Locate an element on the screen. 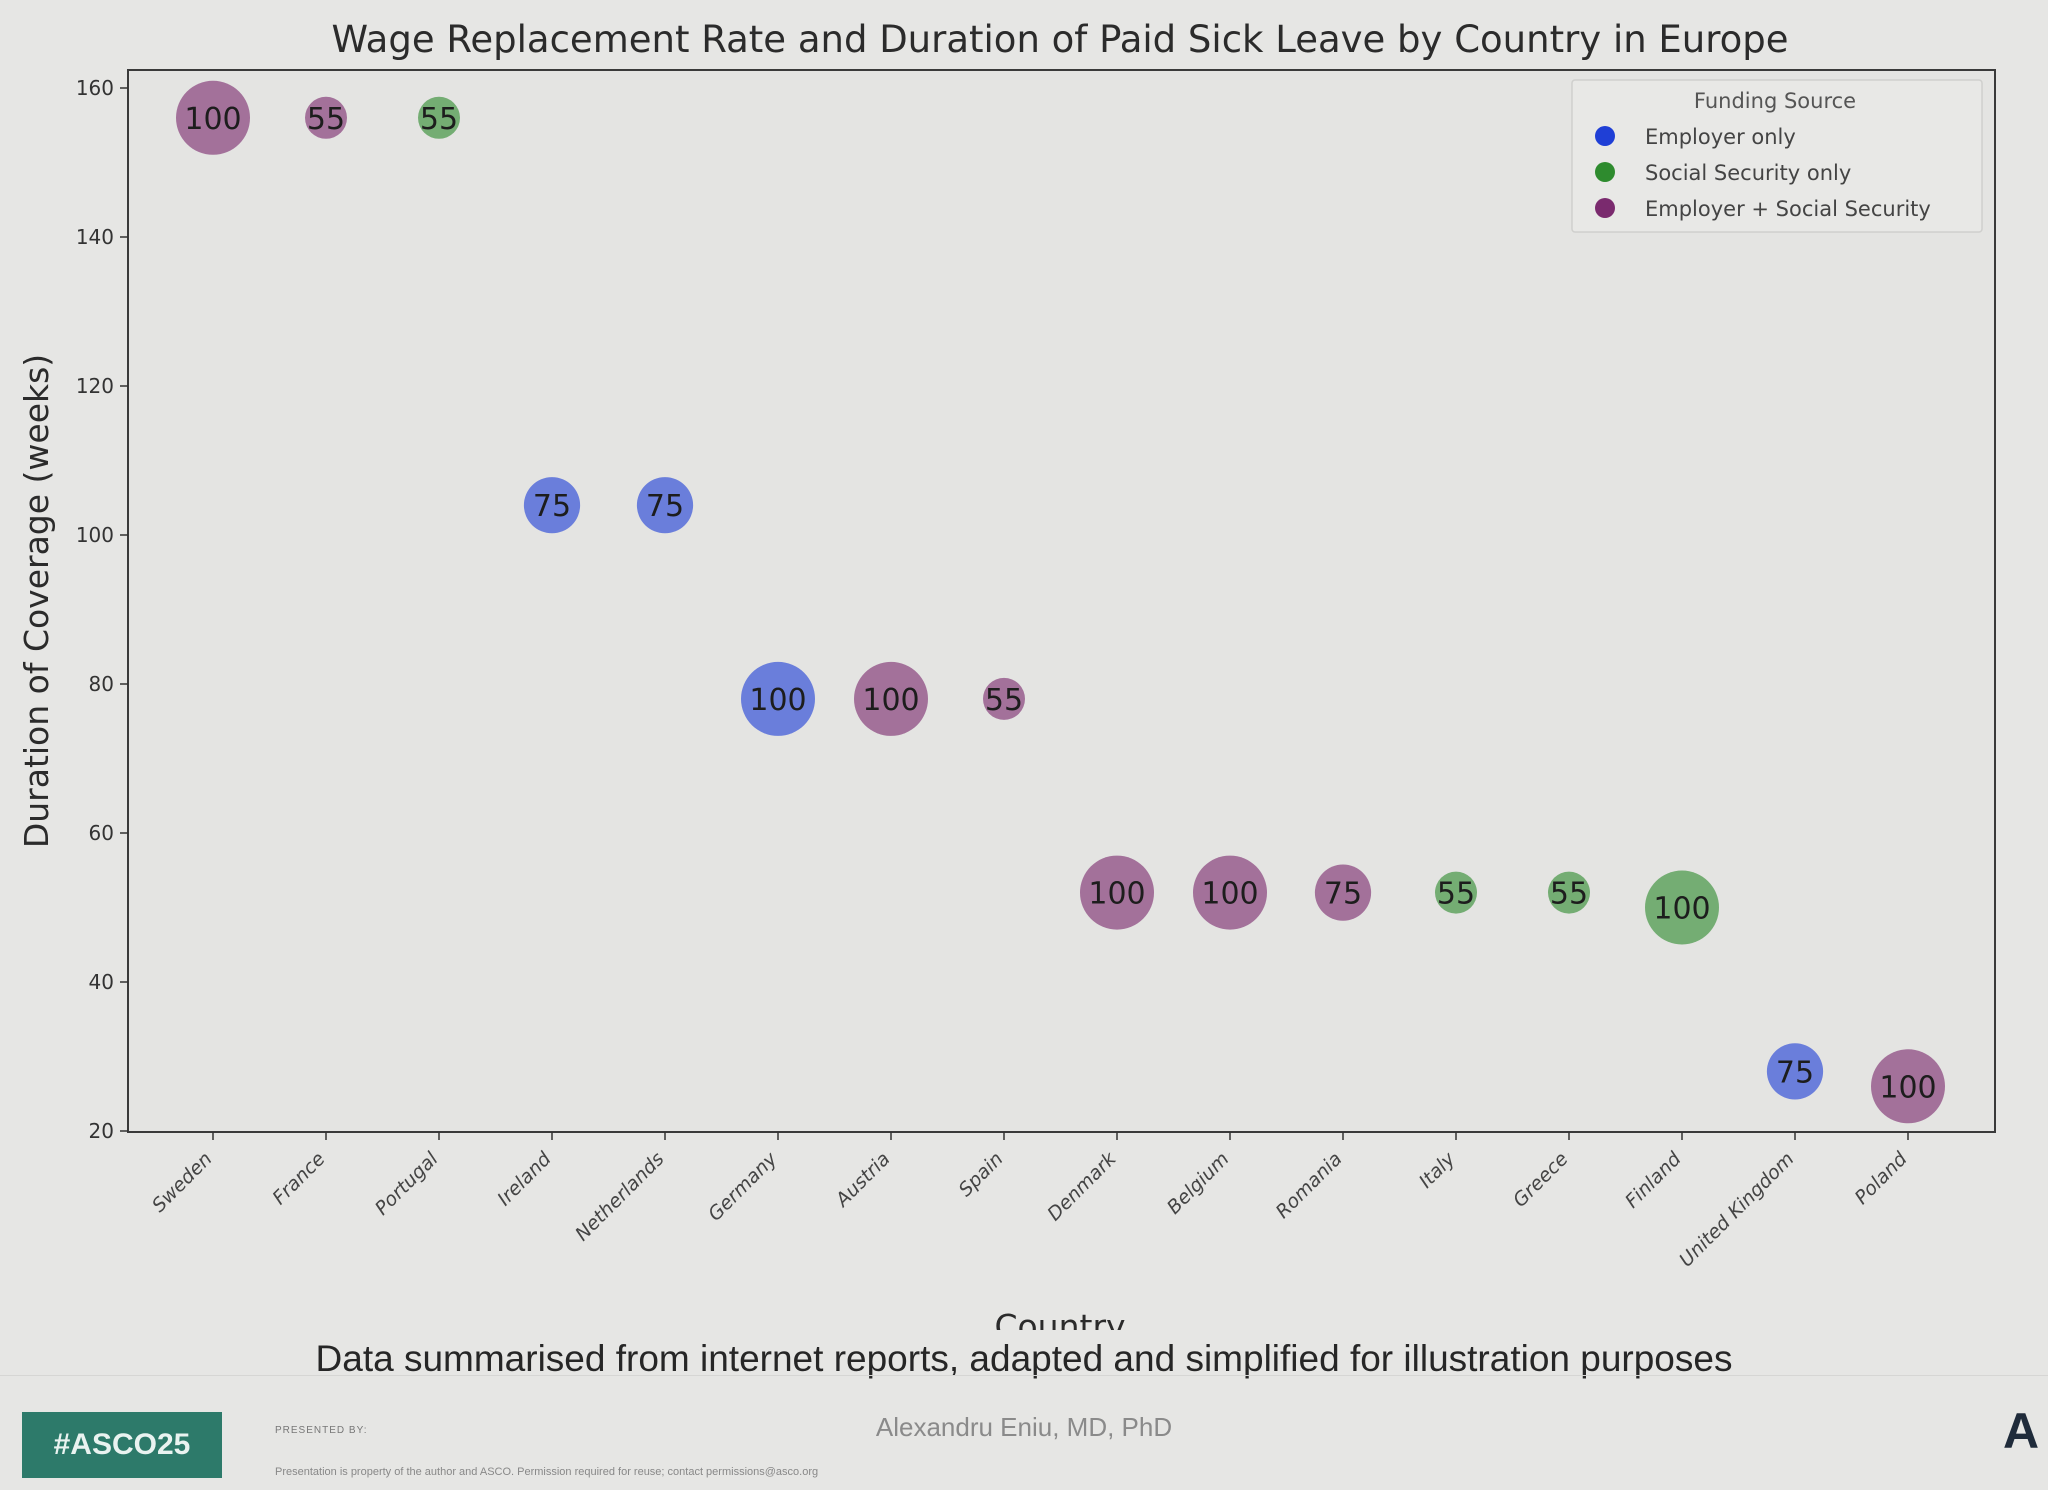 Image resolution: width=2048 pixels, height=1490 pixels. data-point-poland: 100 is located at coordinates (1908, 1086).